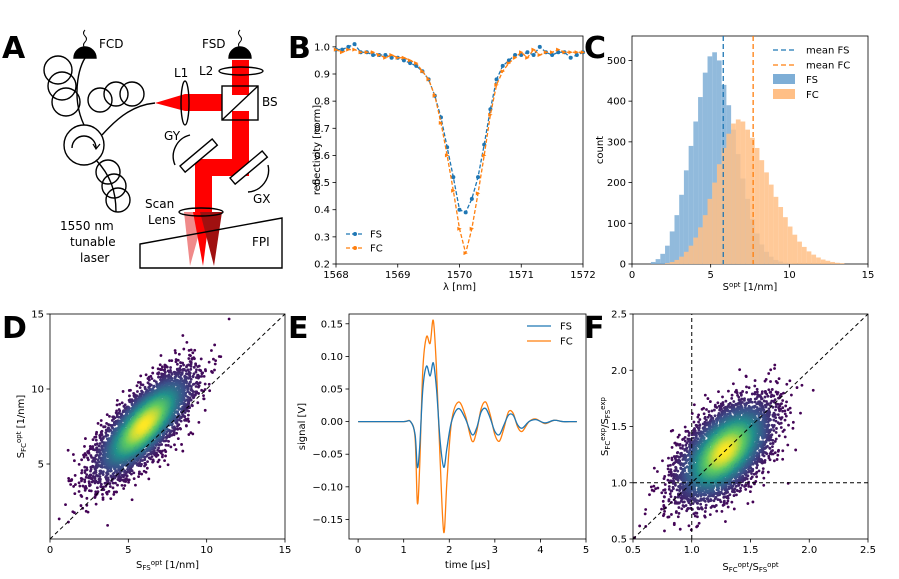 This screenshot has height=579, width=899. What do you see at coordinates (616, 142) in the screenshot?
I see `c-ytick-label: 300` at bounding box center [616, 142].